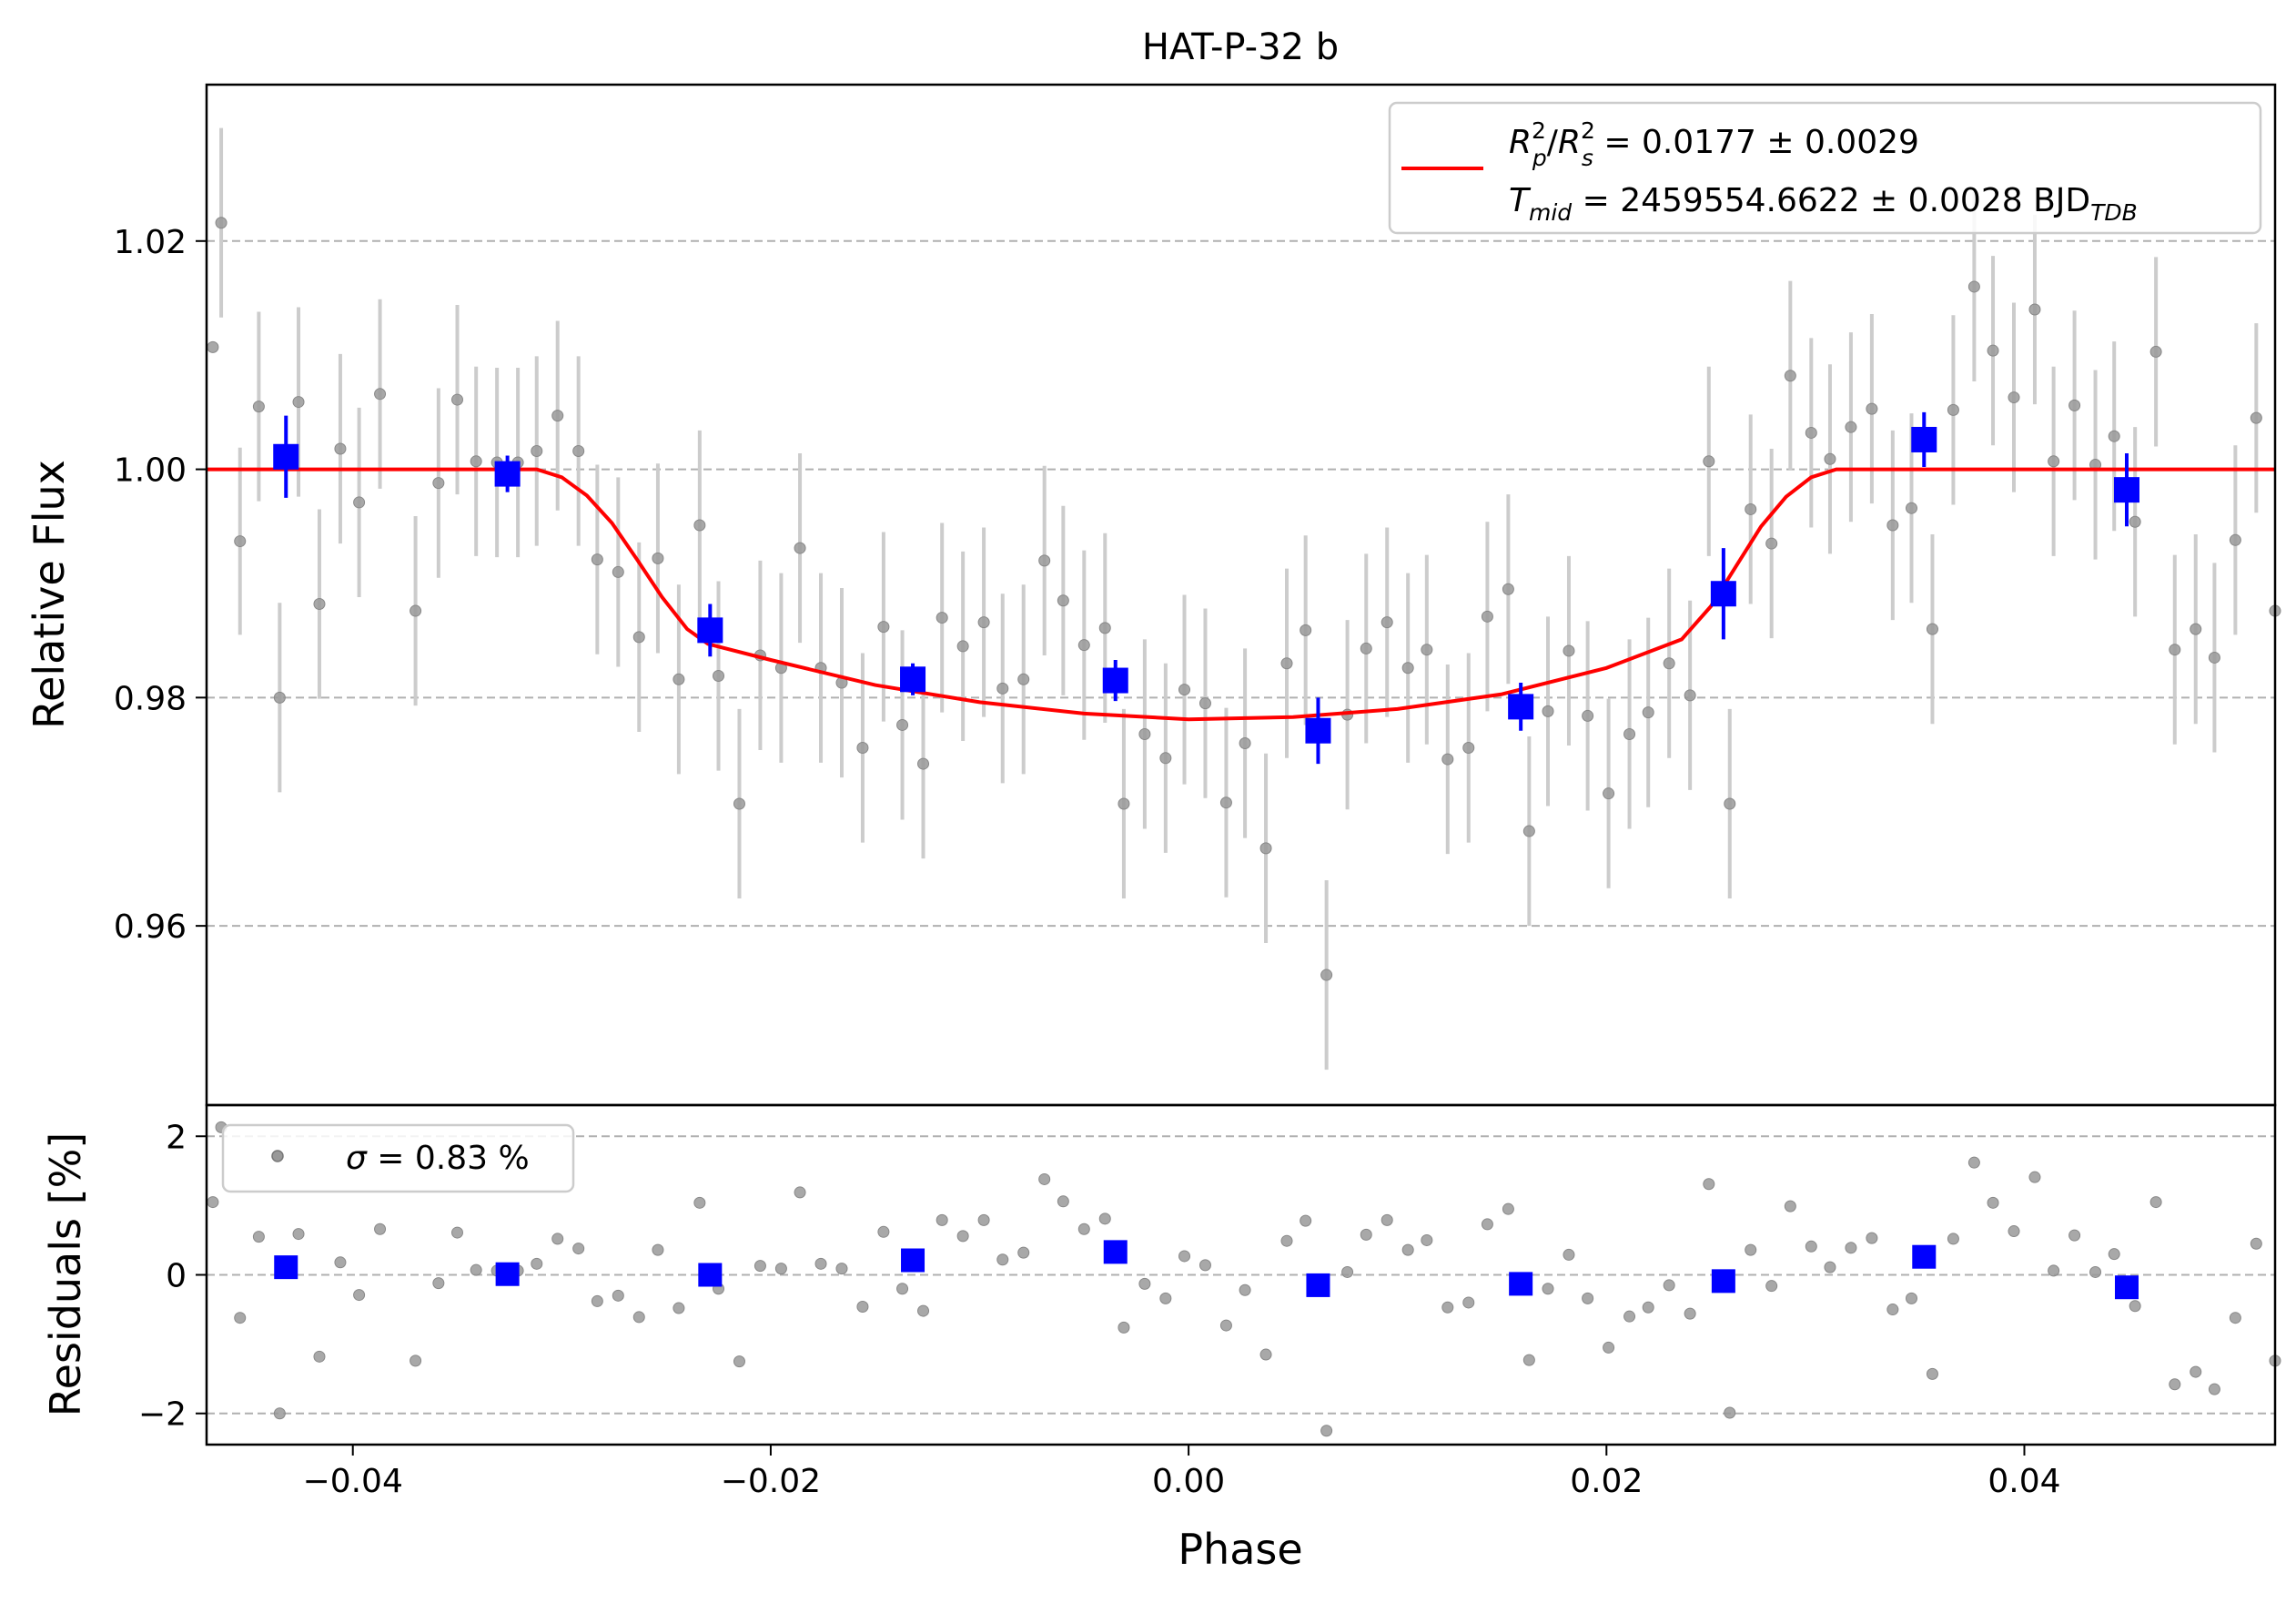 The image size is (2296, 1603). What do you see at coordinates (1240, 47) in the screenshot?
I see `chart-title: HAT-P-32 b` at bounding box center [1240, 47].